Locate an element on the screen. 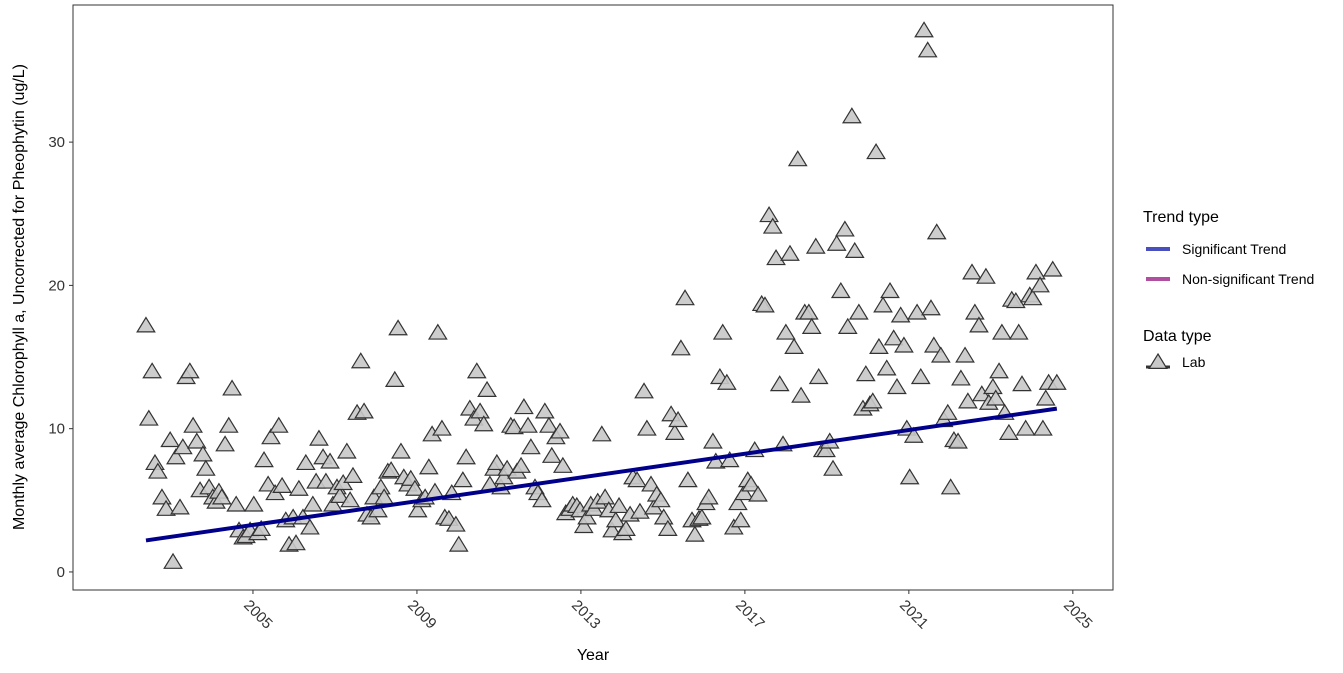  x-tick-label: 2021 is located at coordinates (914, 615).